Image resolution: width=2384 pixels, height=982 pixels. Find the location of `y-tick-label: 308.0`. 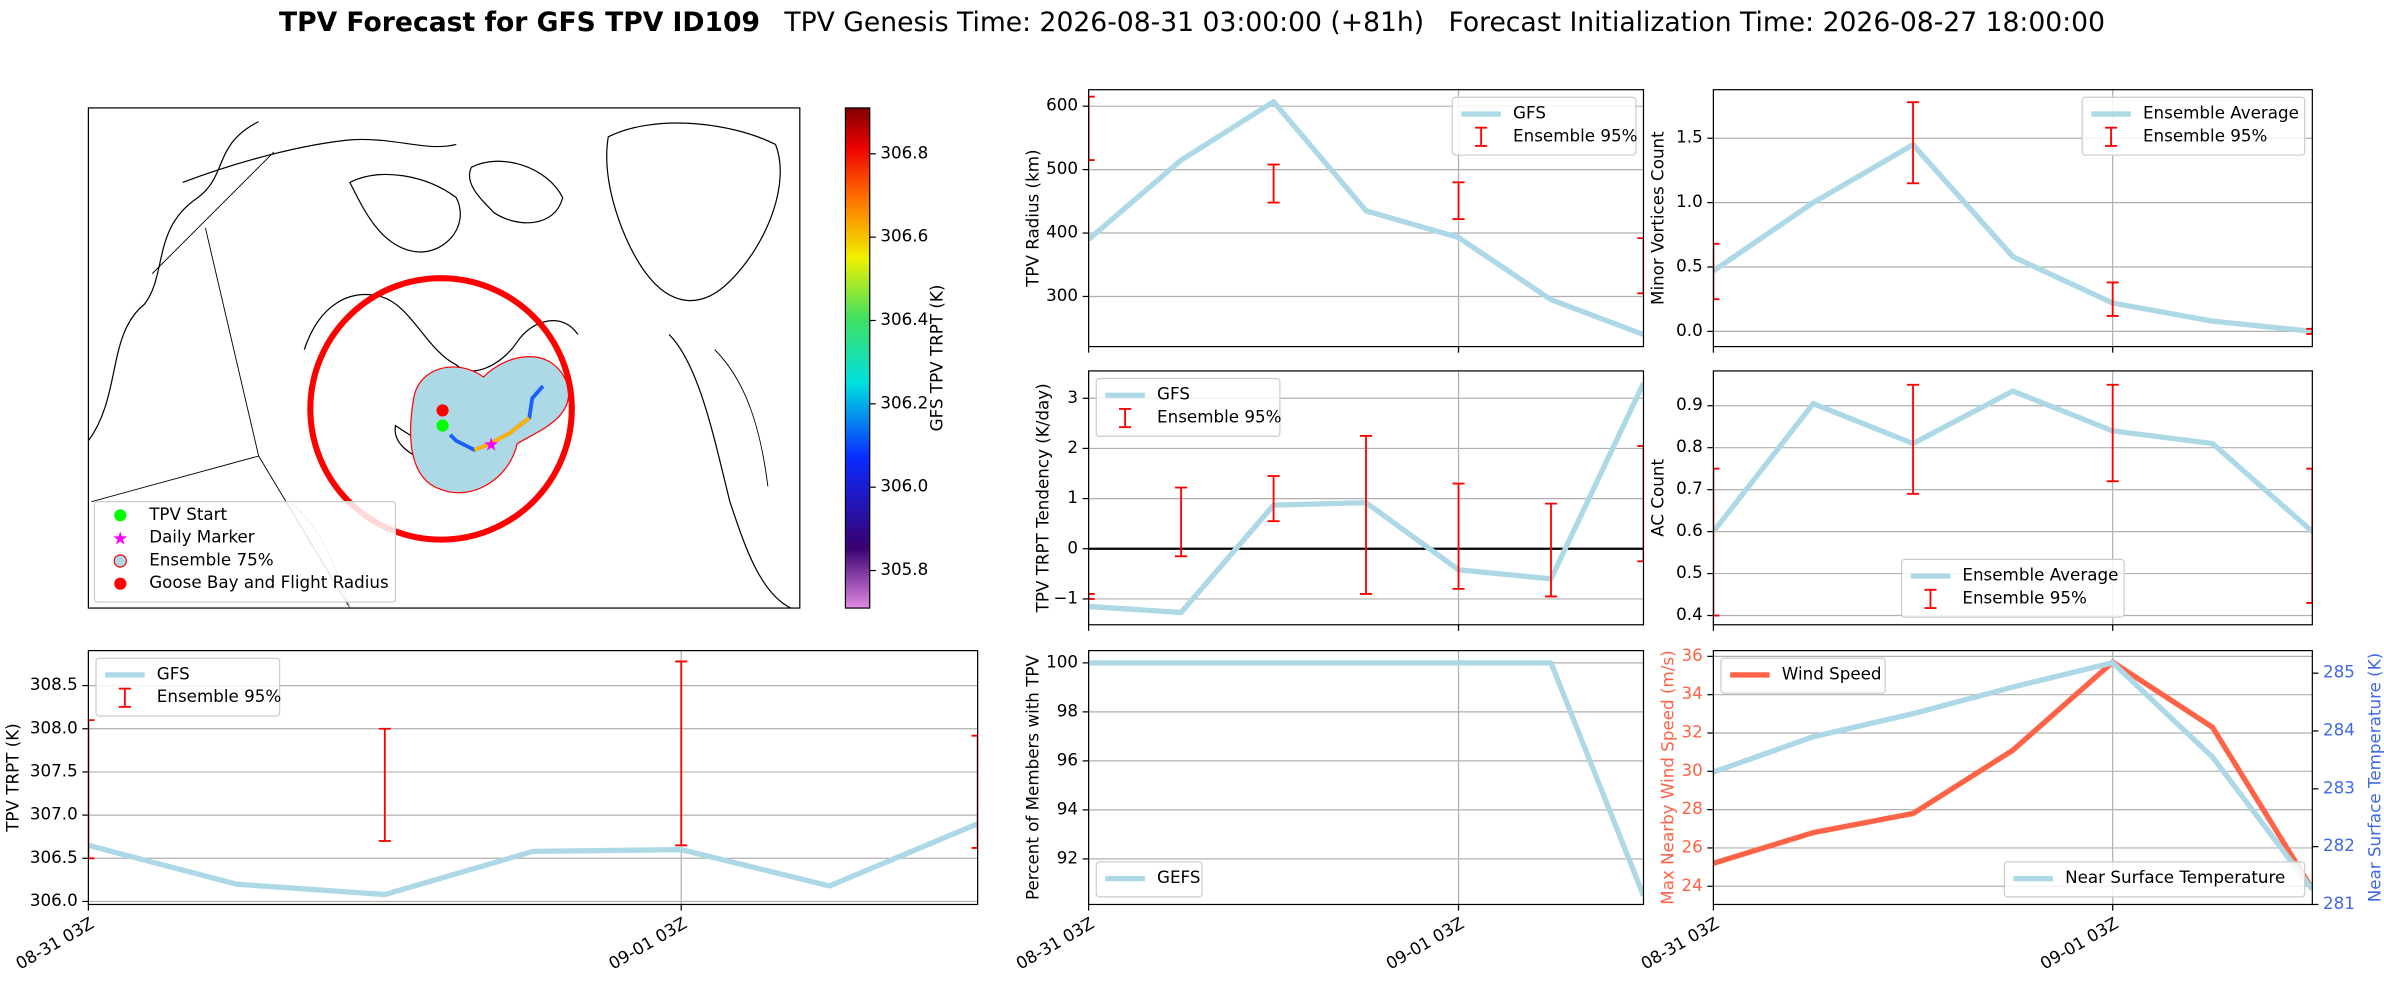

y-tick-label: 308.0 is located at coordinates (54, 727).